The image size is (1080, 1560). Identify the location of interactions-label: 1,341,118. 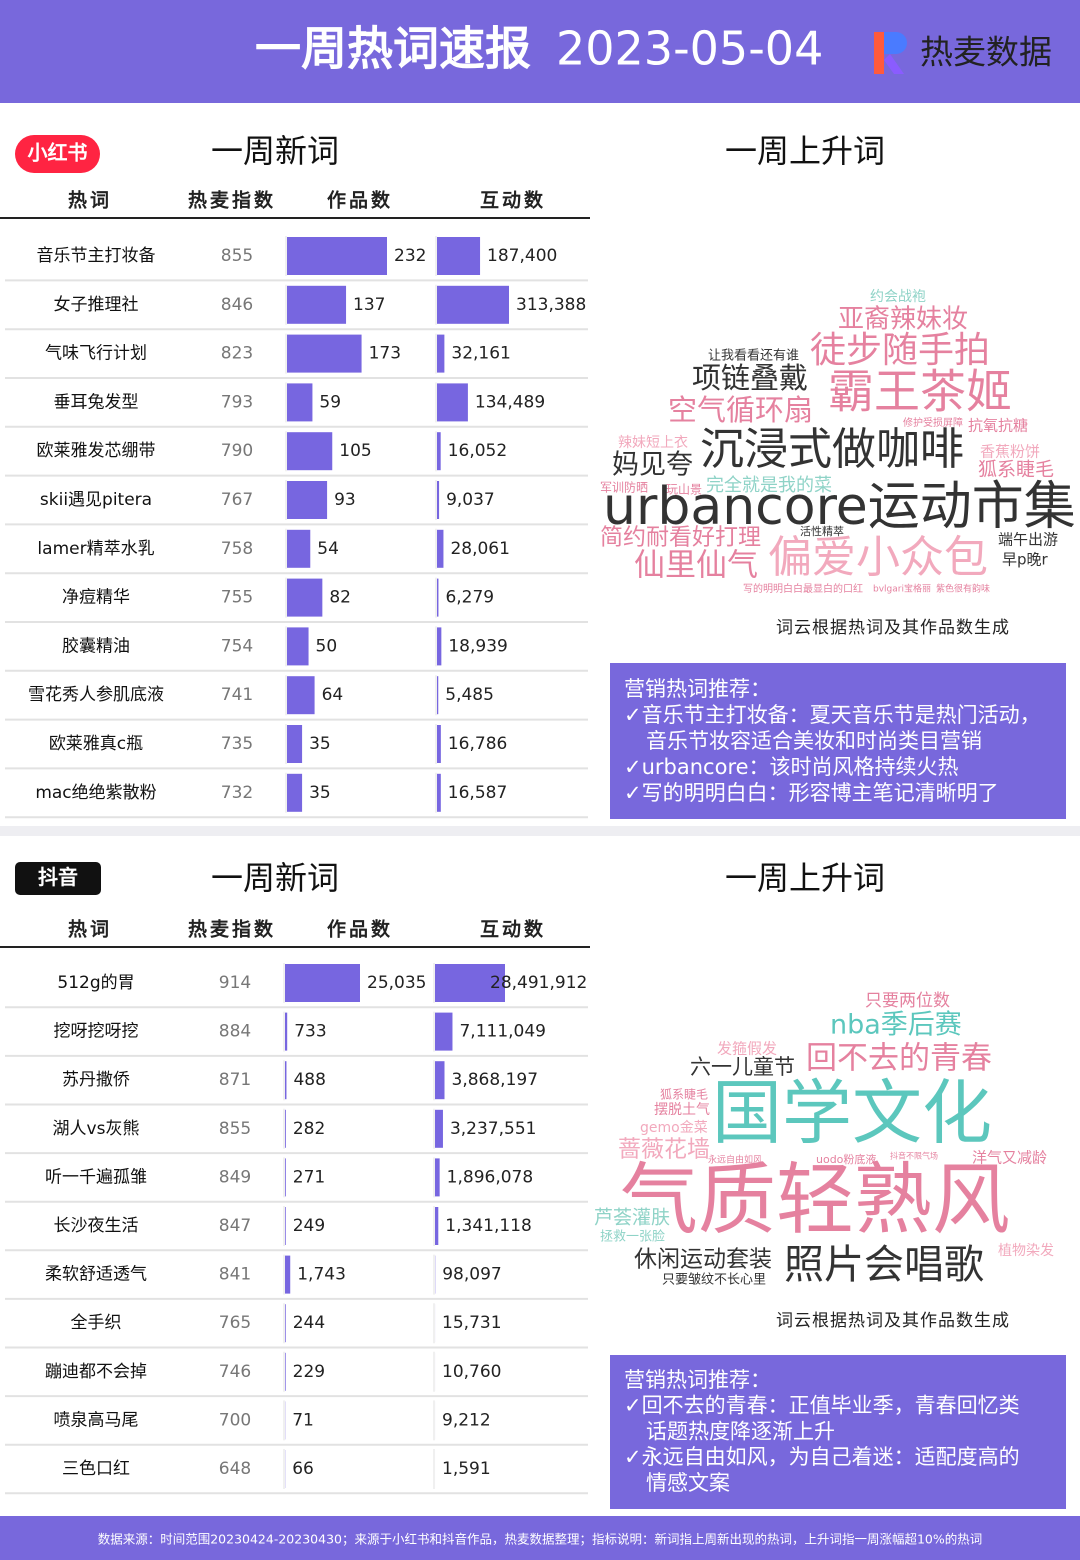
(488, 1226).